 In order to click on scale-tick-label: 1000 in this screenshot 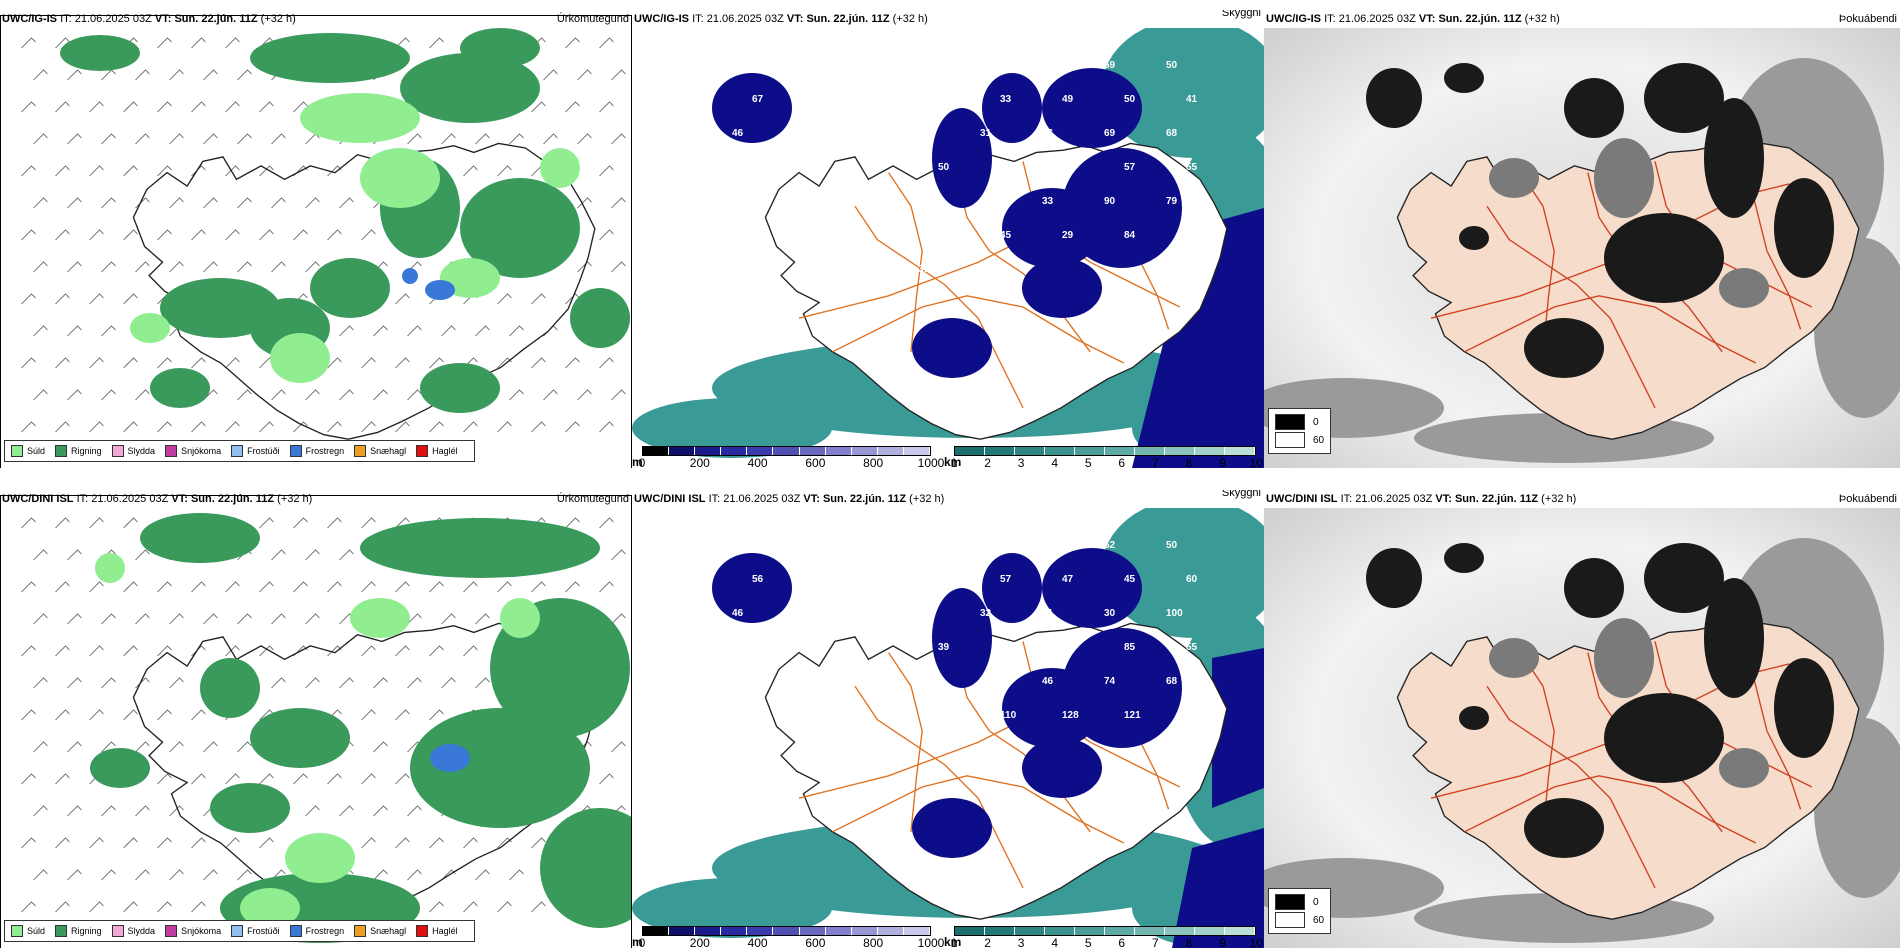, I will do `click(931, 462)`.